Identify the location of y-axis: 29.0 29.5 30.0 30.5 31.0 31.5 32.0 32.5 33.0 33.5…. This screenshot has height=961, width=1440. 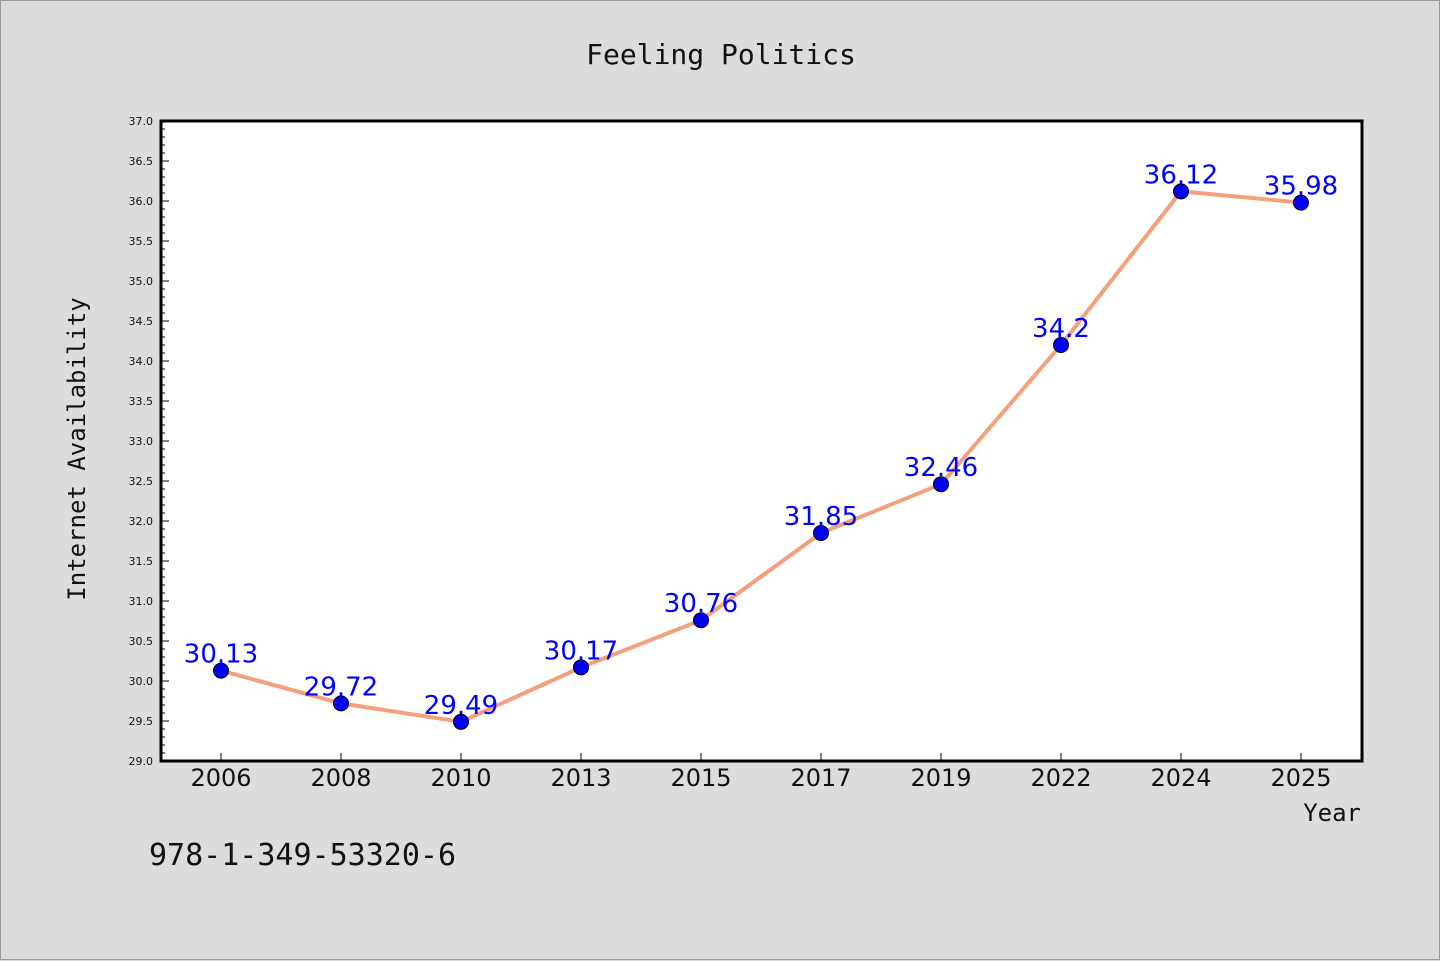
(149, 441).